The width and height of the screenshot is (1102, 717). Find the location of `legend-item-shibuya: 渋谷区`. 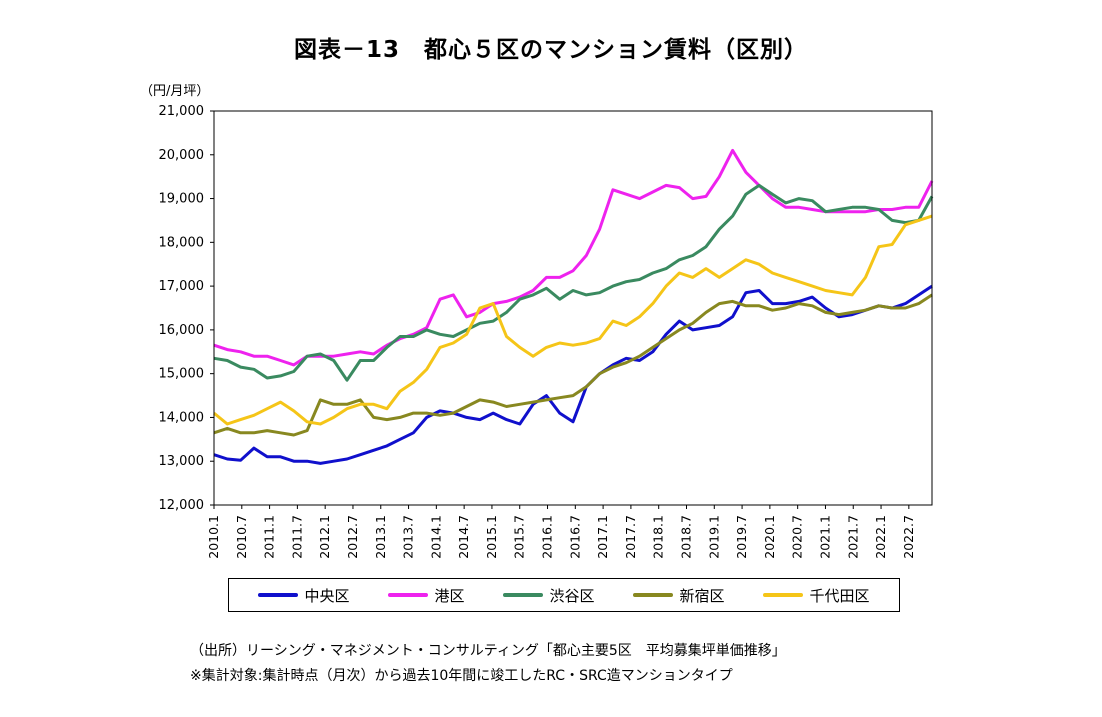

legend-item-shibuya: 渋谷区 is located at coordinates (549, 595).